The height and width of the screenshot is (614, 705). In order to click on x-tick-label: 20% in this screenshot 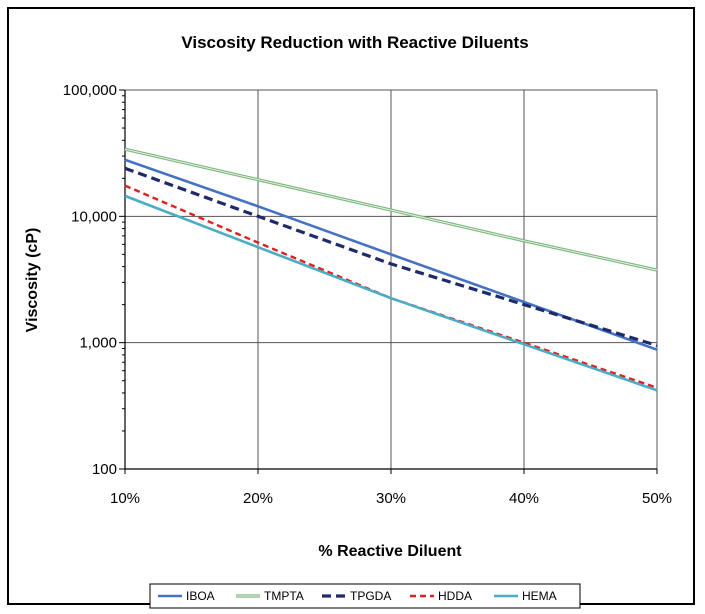, I will do `click(258, 498)`.